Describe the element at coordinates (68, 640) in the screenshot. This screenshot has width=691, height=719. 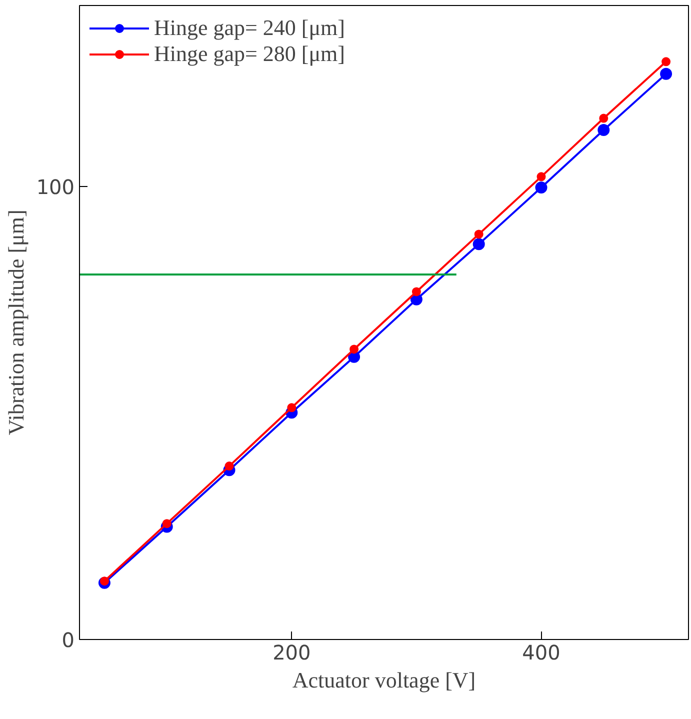
I see `y-tick-label: 0` at that location.